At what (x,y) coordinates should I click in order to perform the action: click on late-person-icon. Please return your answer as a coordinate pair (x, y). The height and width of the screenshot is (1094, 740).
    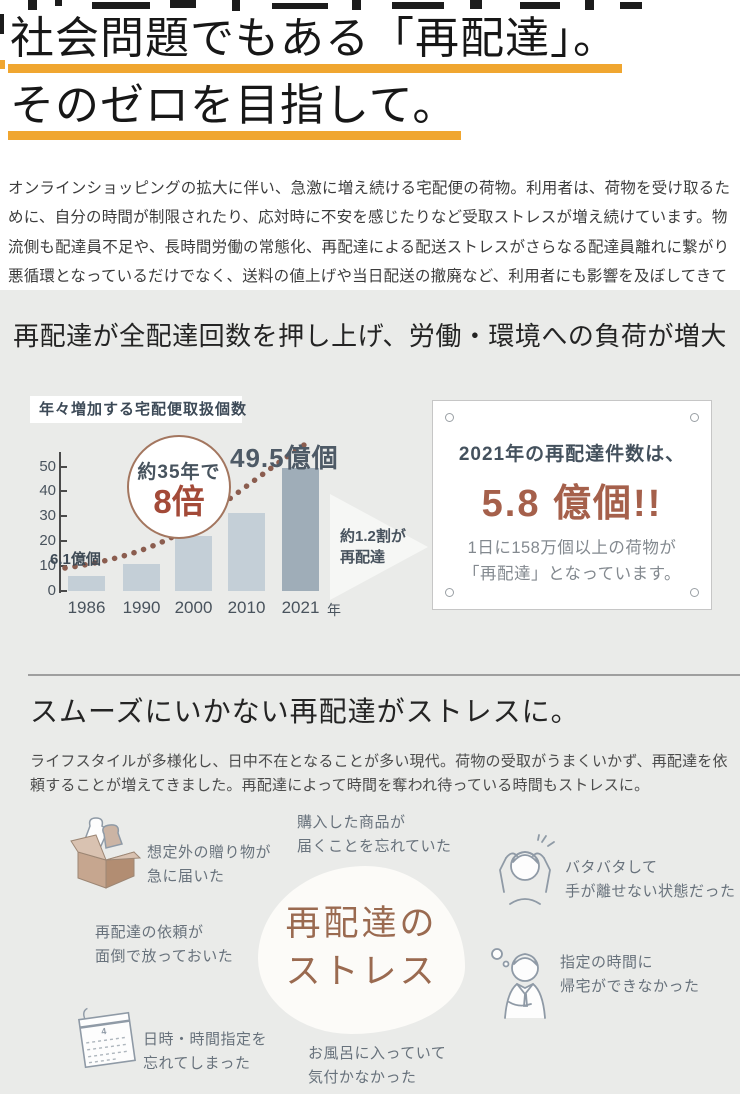
    Looking at the image, I should click on (518, 983).